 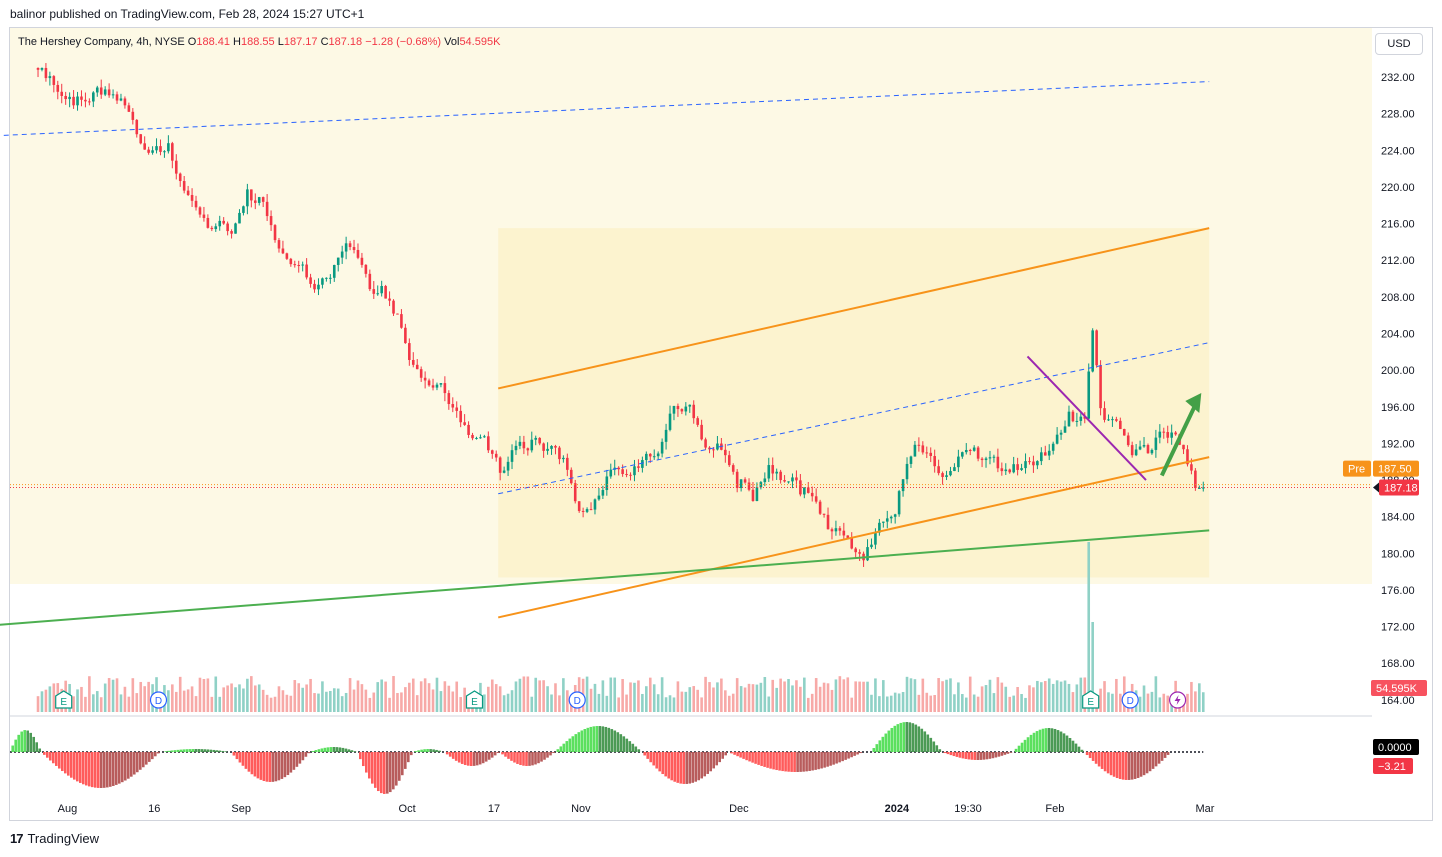 I want to click on price-tick: 164.00, so click(x=1398, y=701).